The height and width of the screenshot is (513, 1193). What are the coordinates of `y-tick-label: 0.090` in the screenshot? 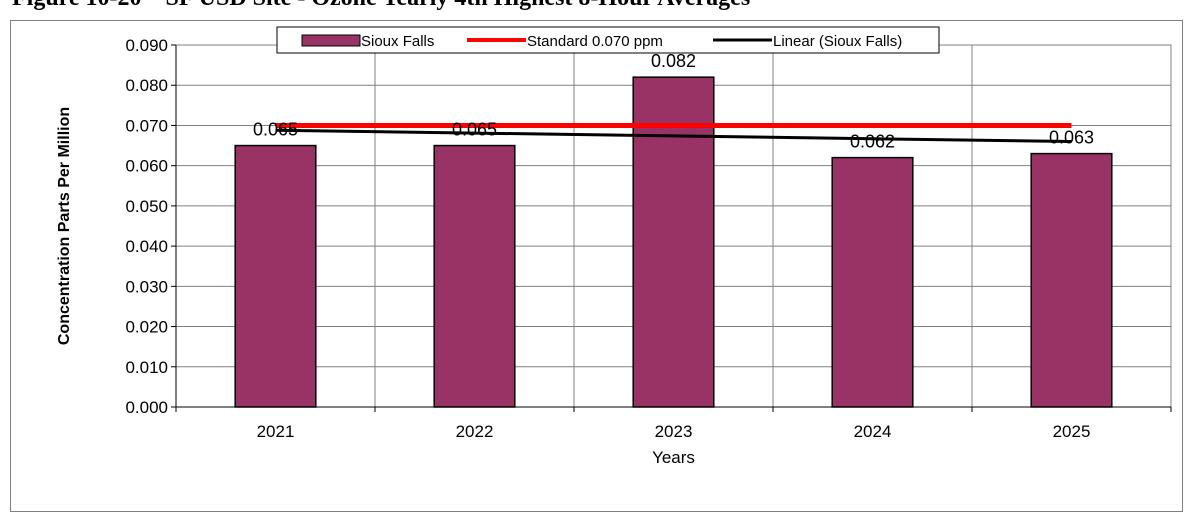 It's located at (146, 45).